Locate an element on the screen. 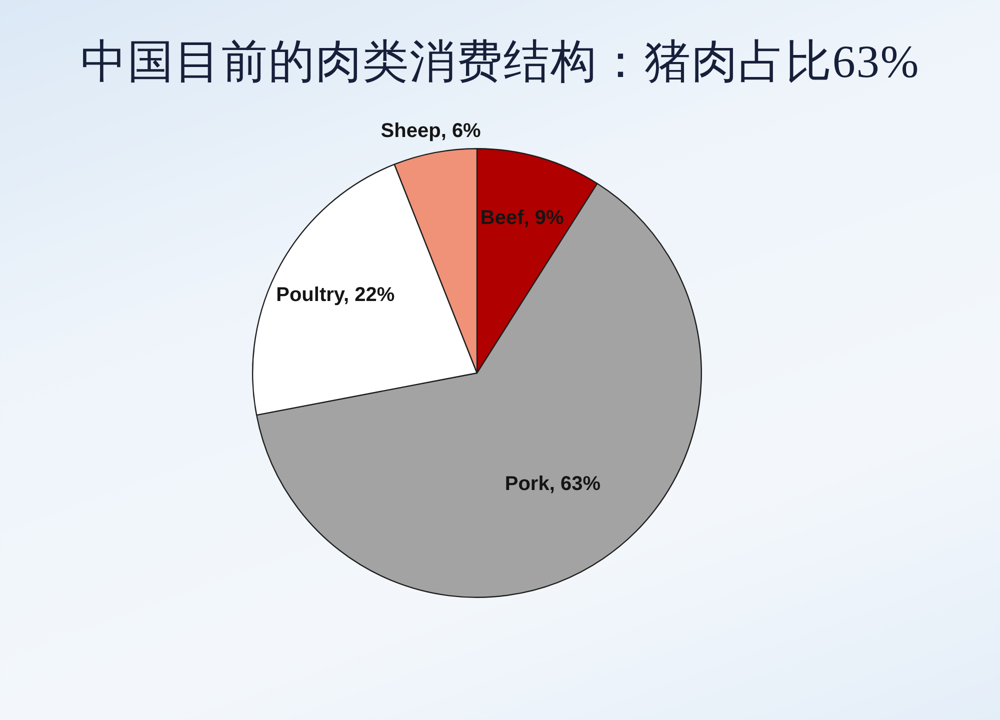 Image resolution: width=1000 pixels, height=720 pixels. slice-label: Pork, 63% is located at coordinates (552, 484).